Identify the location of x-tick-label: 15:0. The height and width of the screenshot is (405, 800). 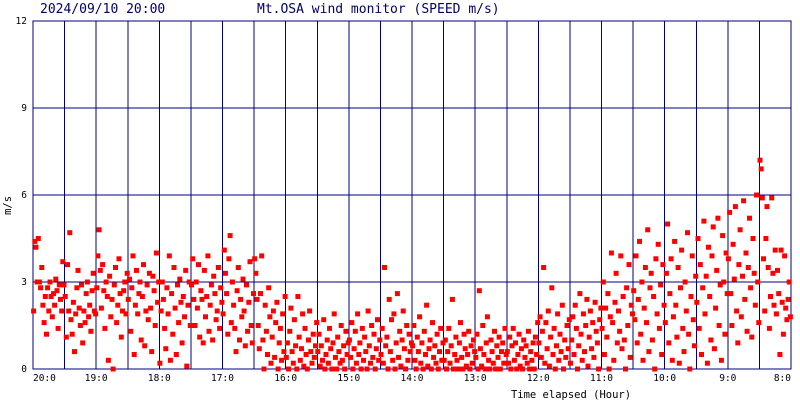
(348, 378).